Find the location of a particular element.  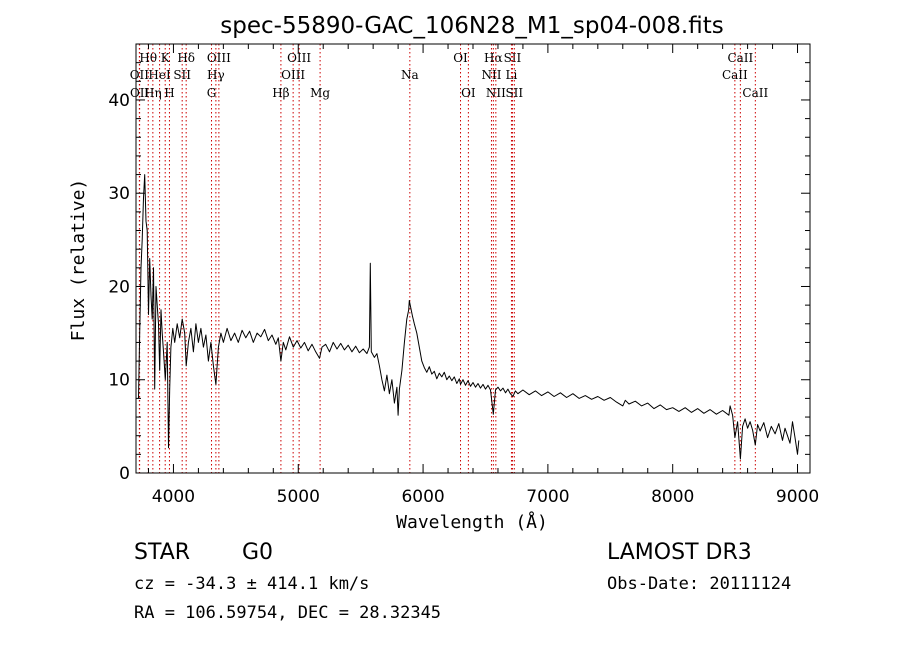

marker-label-2: OII is located at coordinates (140, 93).